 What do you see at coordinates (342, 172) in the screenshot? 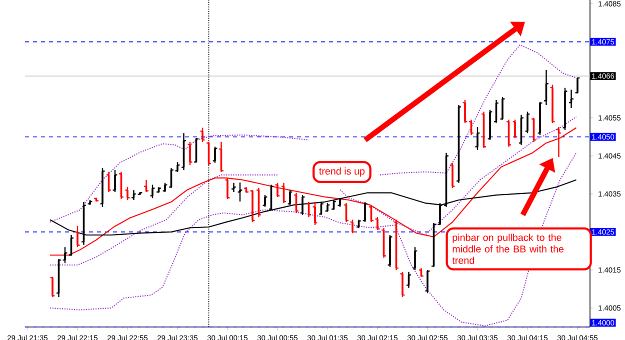
I see `annotation: trend is up` at bounding box center [342, 172].